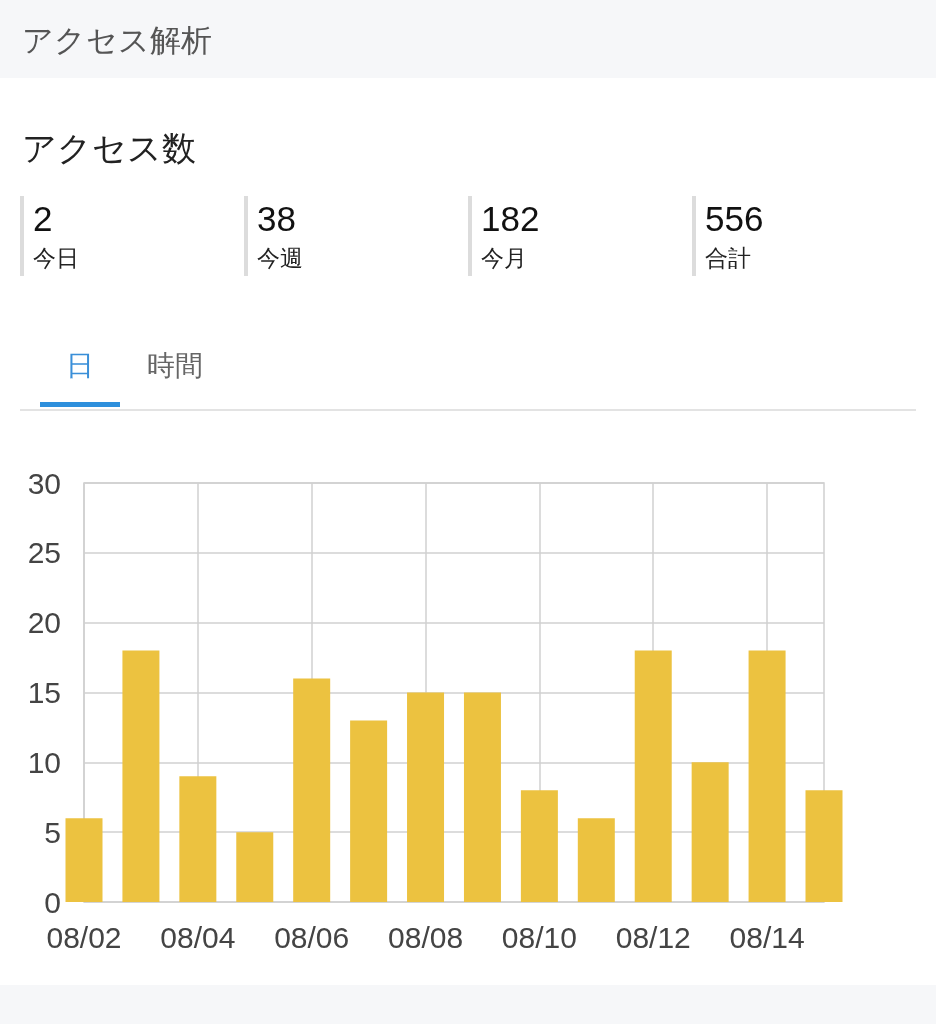  What do you see at coordinates (109, 148) in the screenshot?
I see `text: アクセス数` at bounding box center [109, 148].